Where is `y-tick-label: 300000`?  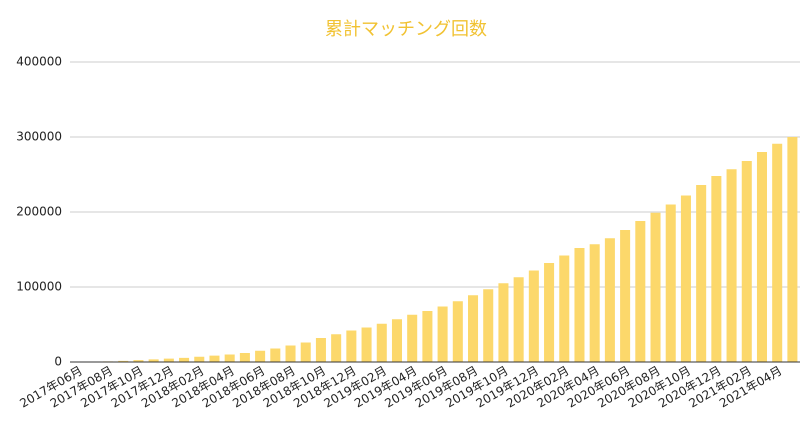
y-tick-label: 300000 is located at coordinates (39, 137).